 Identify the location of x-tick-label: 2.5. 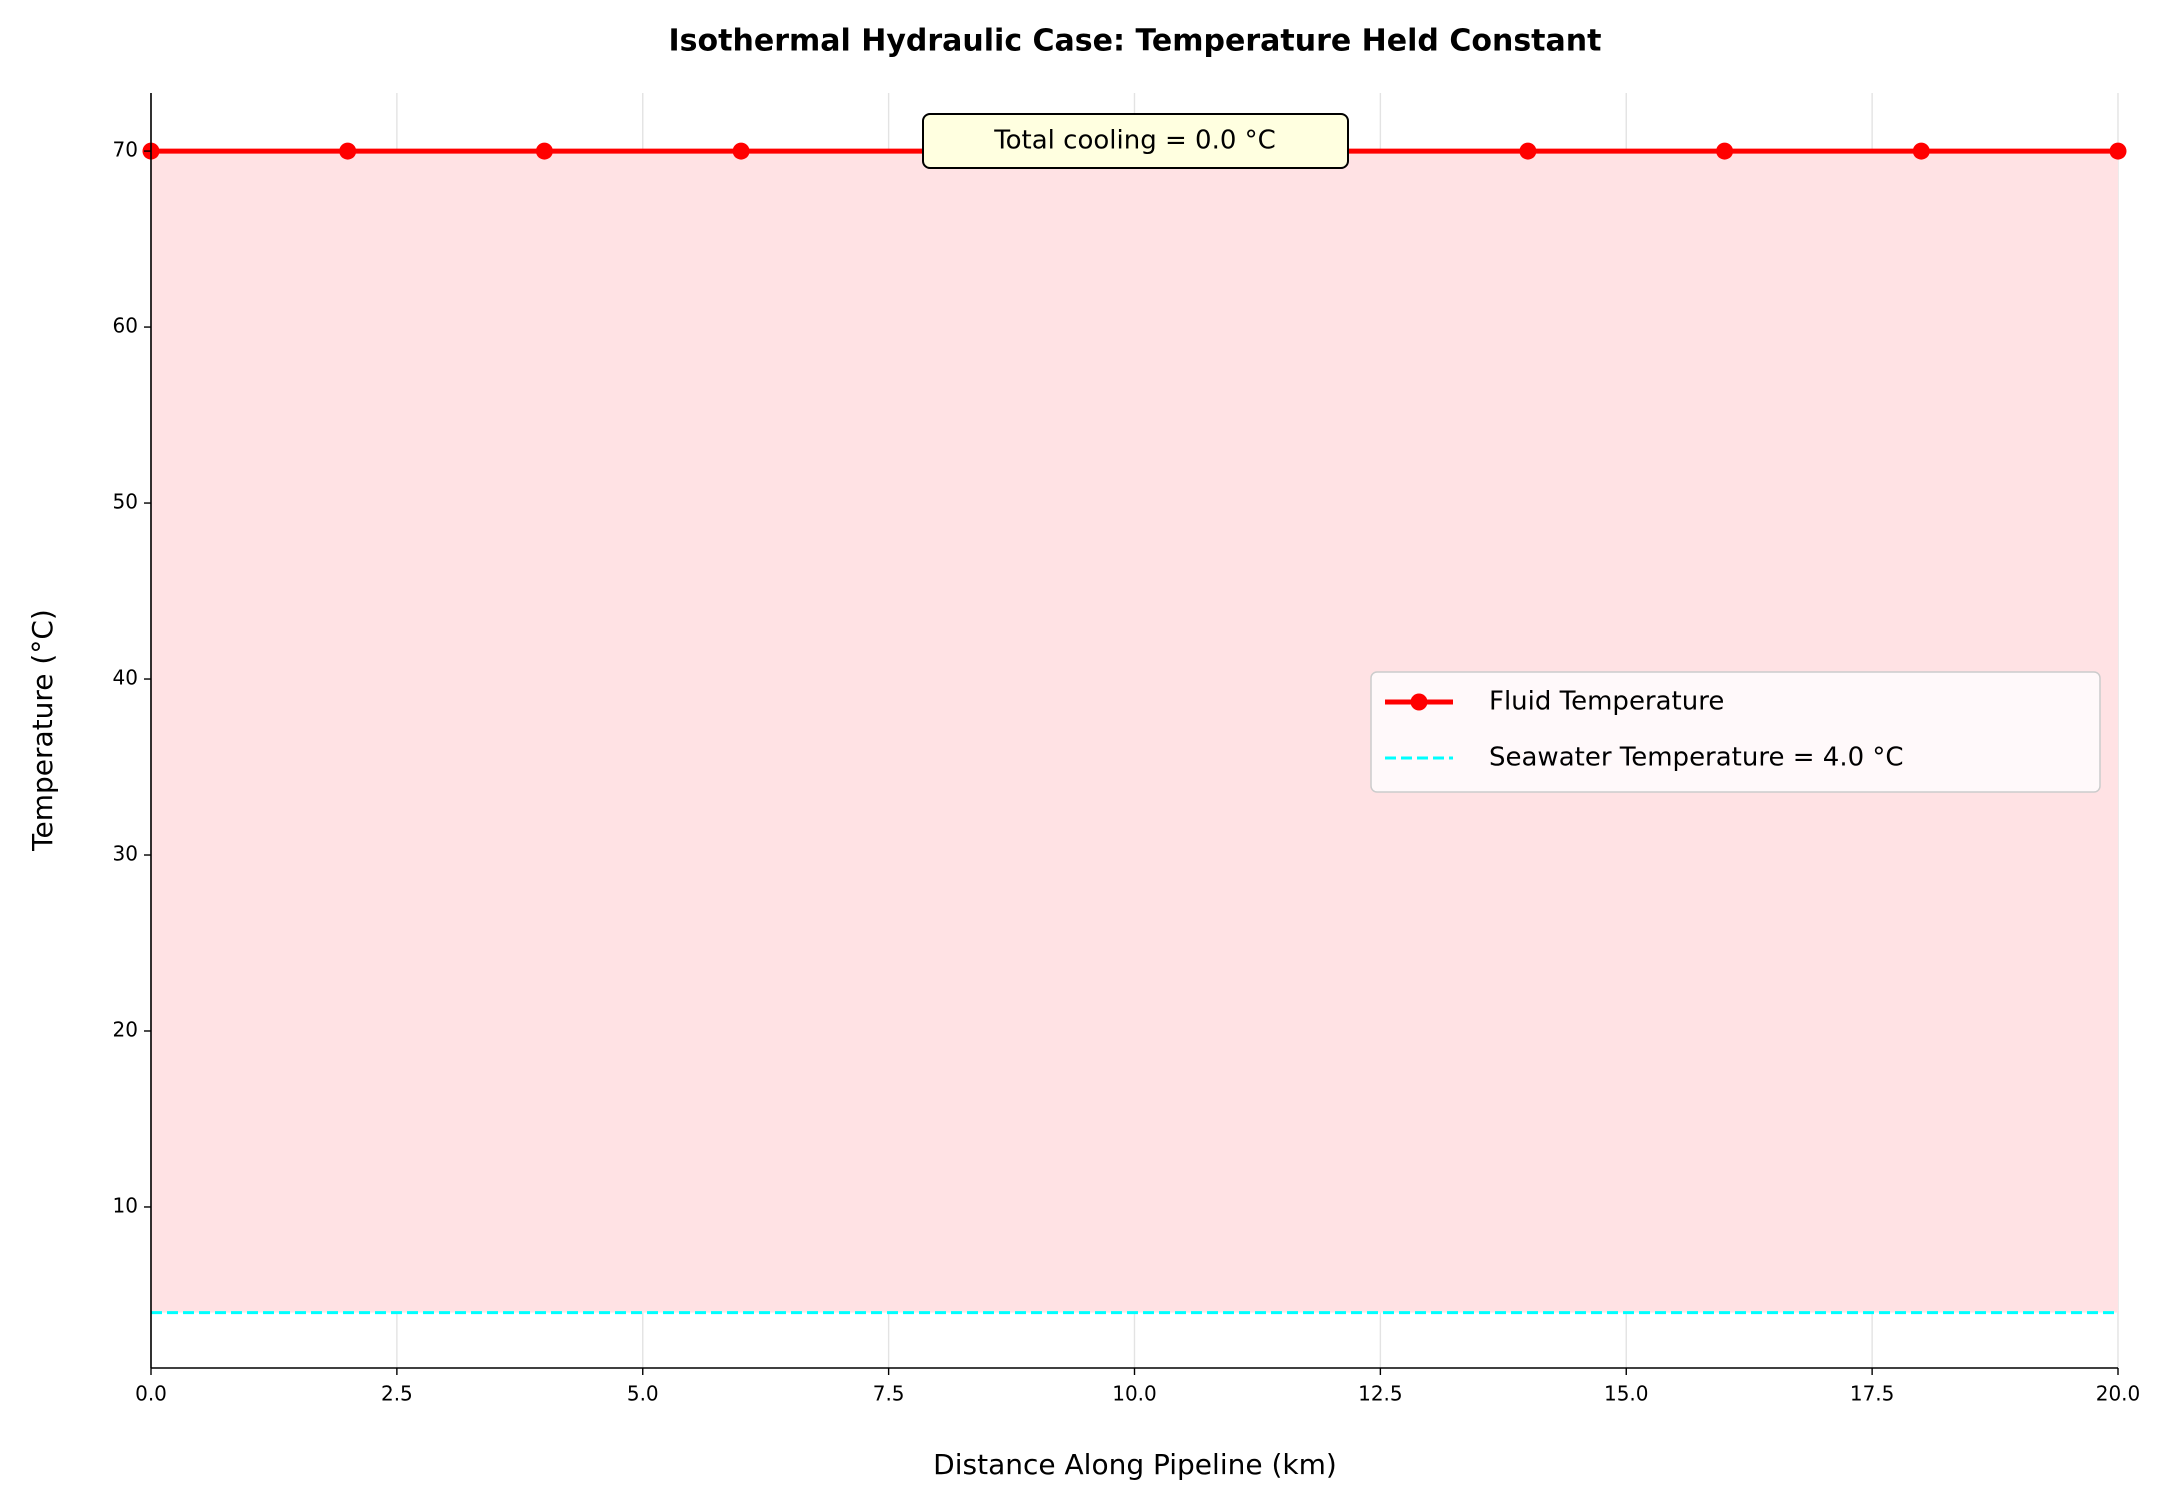
(397, 1394).